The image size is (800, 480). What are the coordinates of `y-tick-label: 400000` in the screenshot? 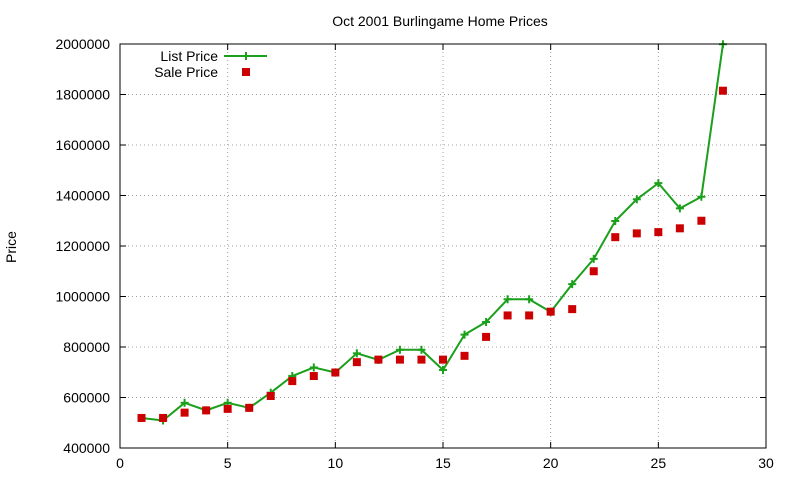 It's located at (86, 448).